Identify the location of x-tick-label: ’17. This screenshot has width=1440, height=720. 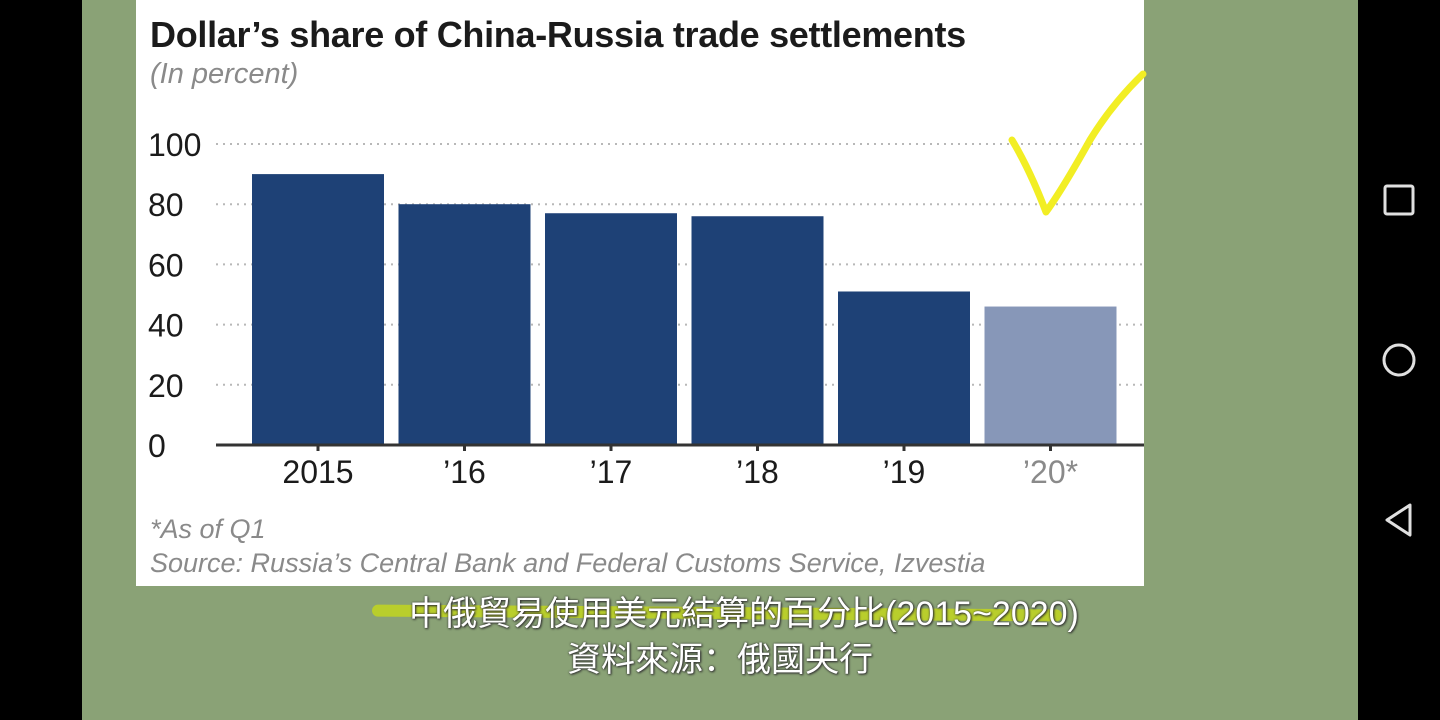
(611, 472).